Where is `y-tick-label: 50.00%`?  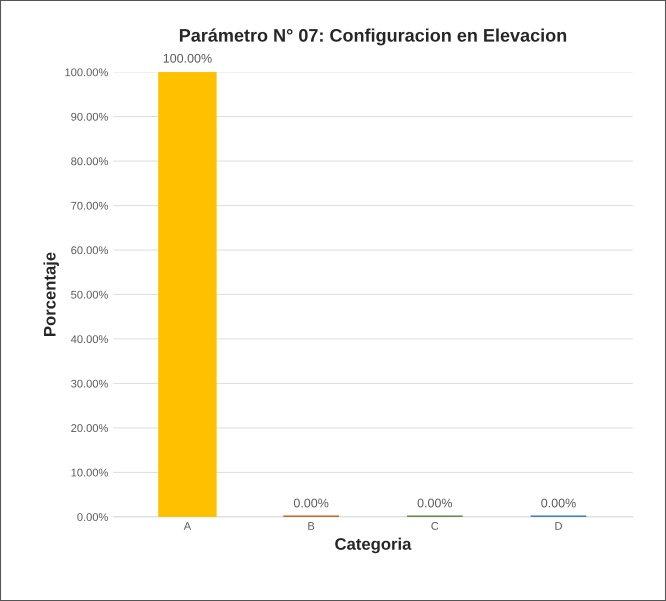
y-tick-label: 50.00% is located at coordinates (89, 294).